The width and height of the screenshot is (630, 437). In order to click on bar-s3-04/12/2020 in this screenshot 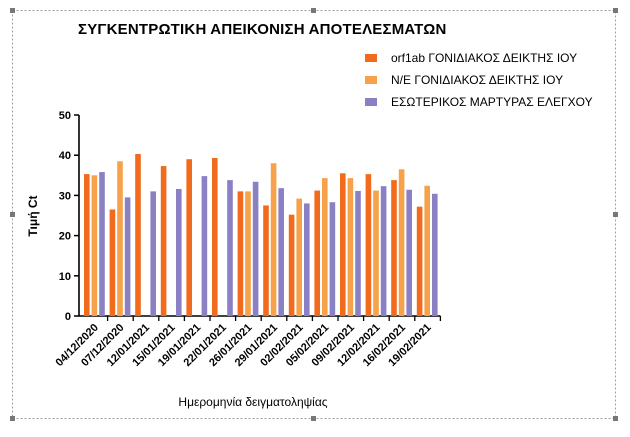, I will do `click(102, 244)`.